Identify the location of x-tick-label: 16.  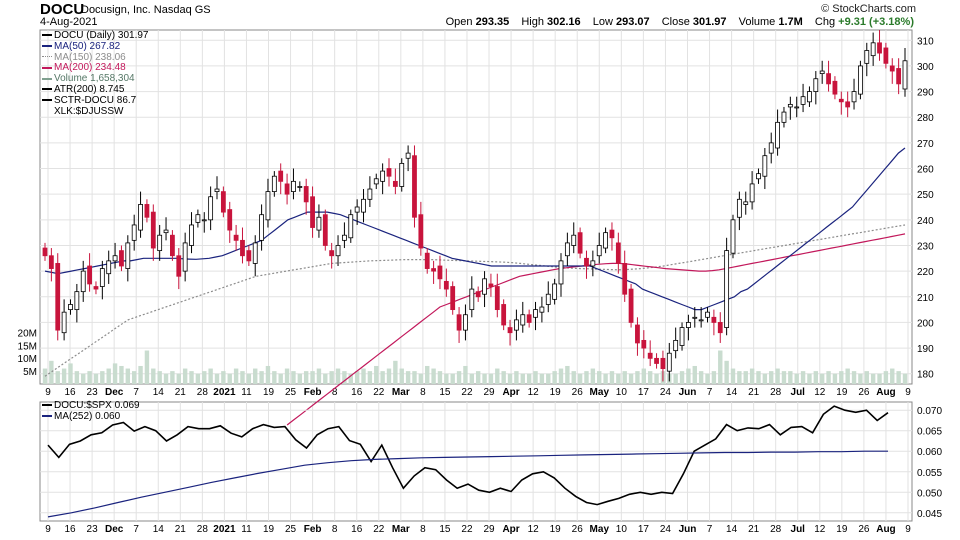
(357, 392).